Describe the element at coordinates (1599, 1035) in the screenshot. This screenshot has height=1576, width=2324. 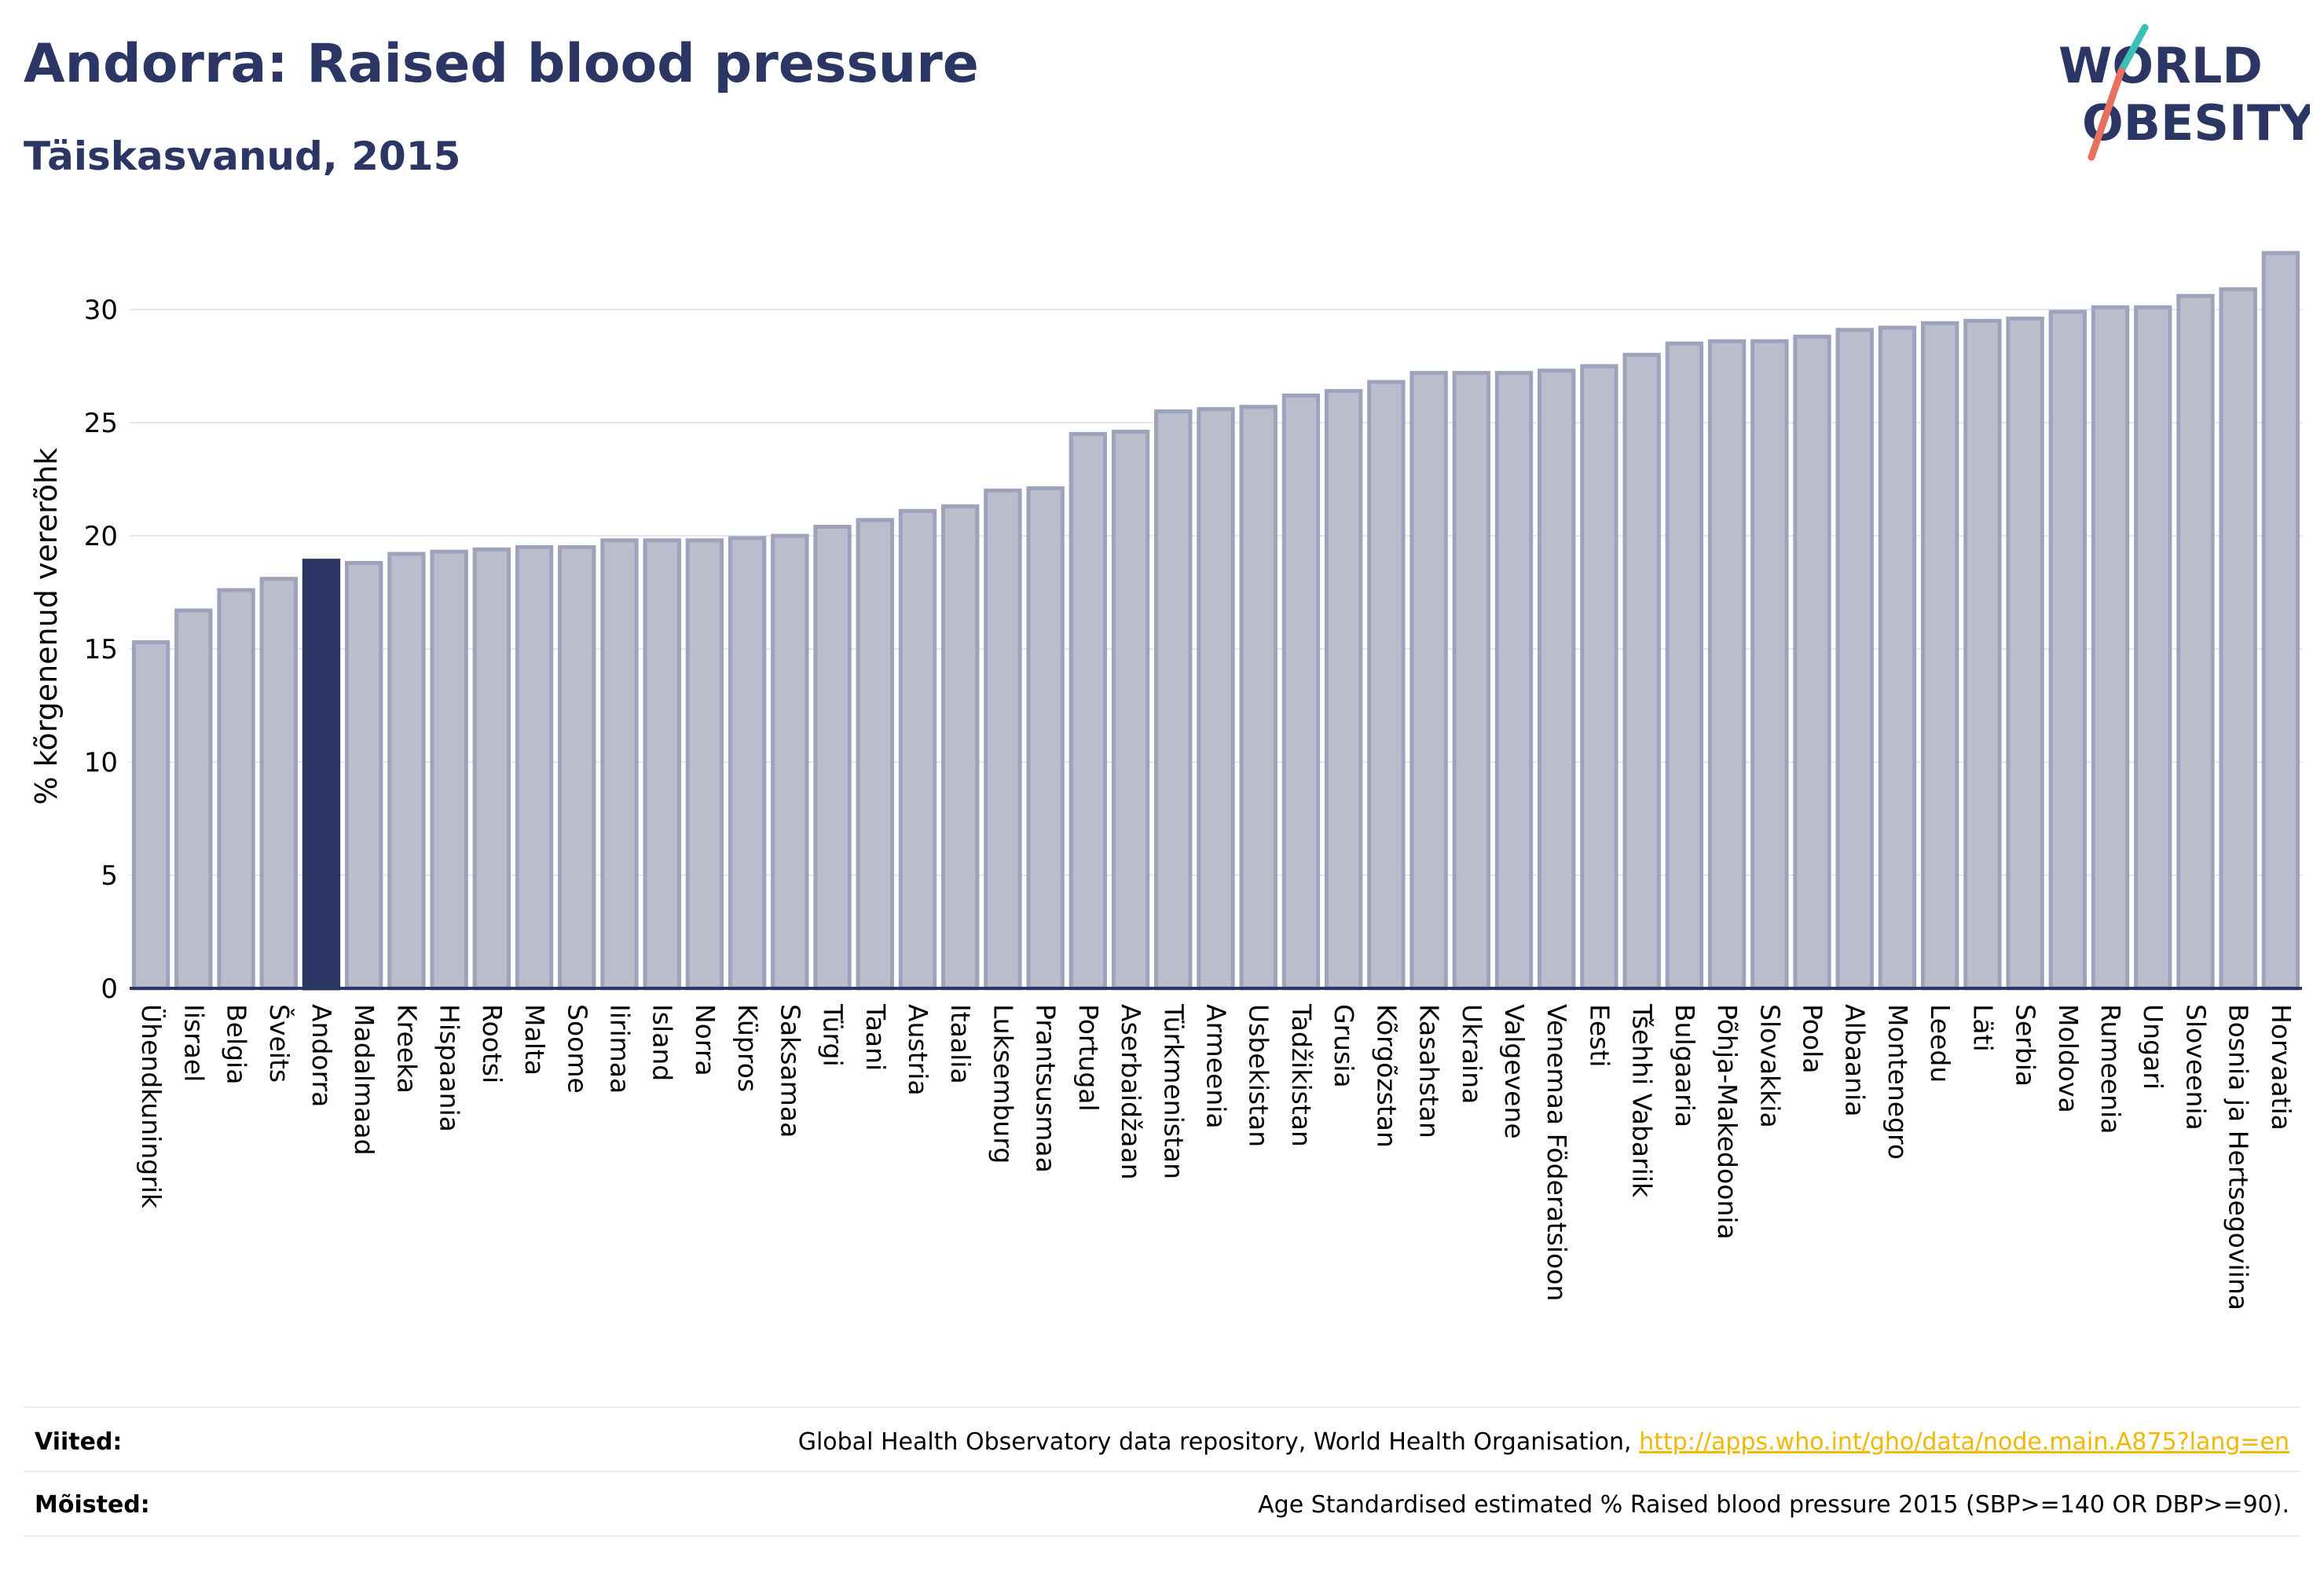
I see `x-tick-label: Eesti` at that location.